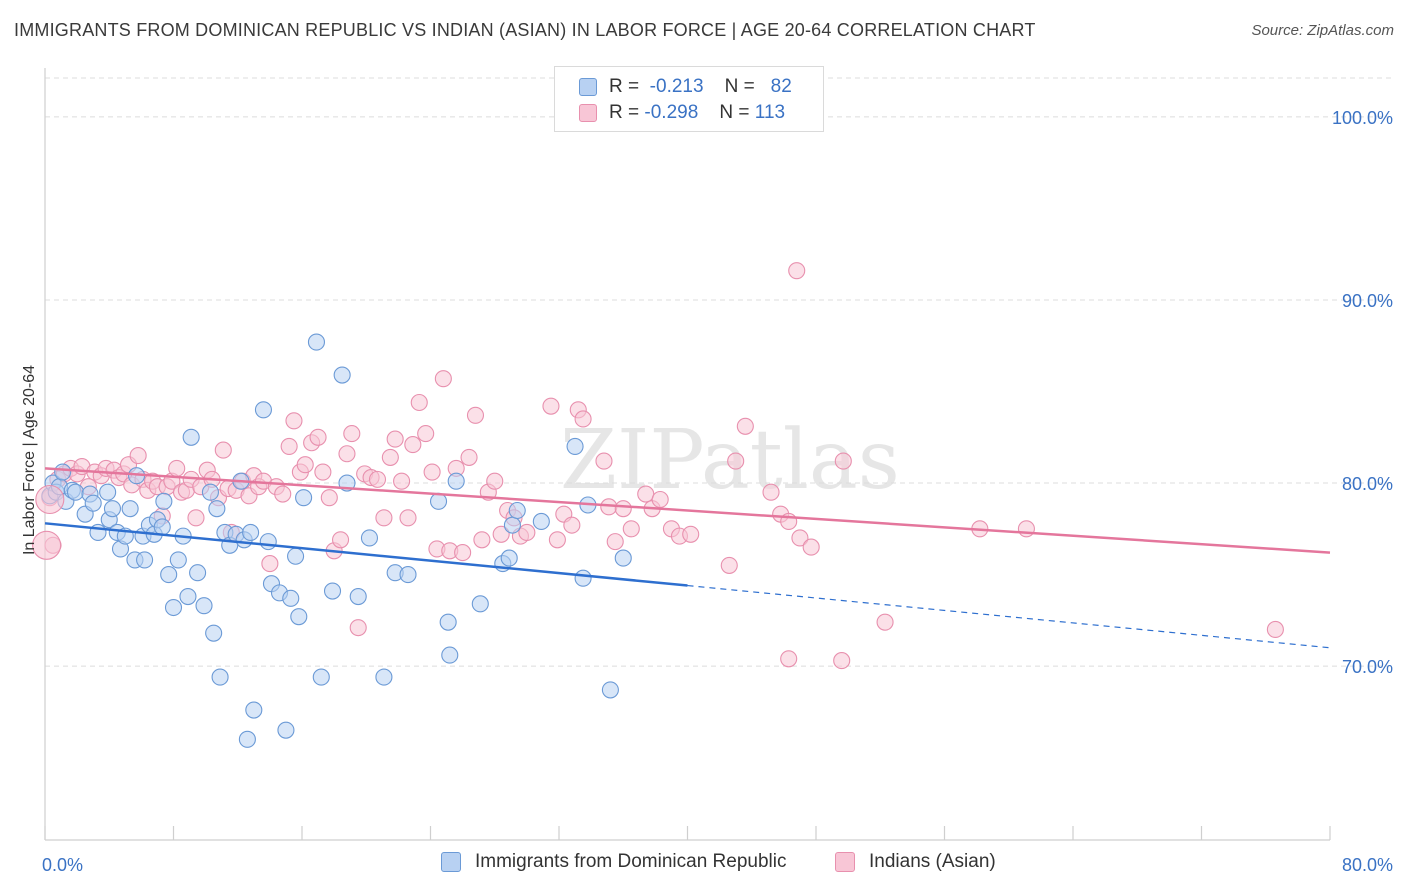  I want to click on legend-item-dominican: Immigrants from Dominican Republic, so click(614, 862).